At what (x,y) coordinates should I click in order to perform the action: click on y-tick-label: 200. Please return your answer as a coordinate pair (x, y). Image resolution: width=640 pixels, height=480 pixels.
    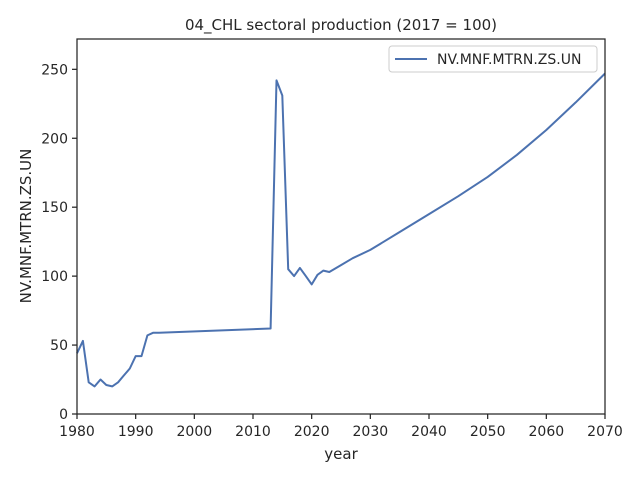
    Looking at the image, I should click on (54, 139).